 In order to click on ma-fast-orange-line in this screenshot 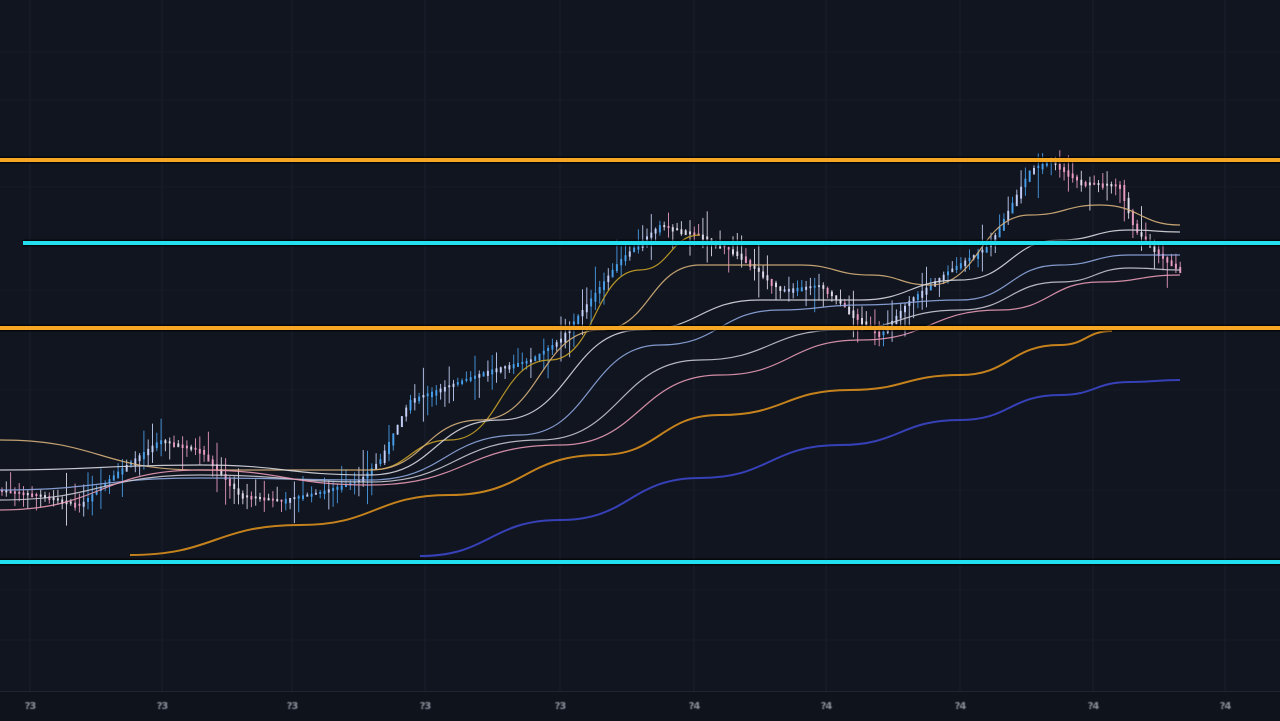, I will do `click(535, 352)`.